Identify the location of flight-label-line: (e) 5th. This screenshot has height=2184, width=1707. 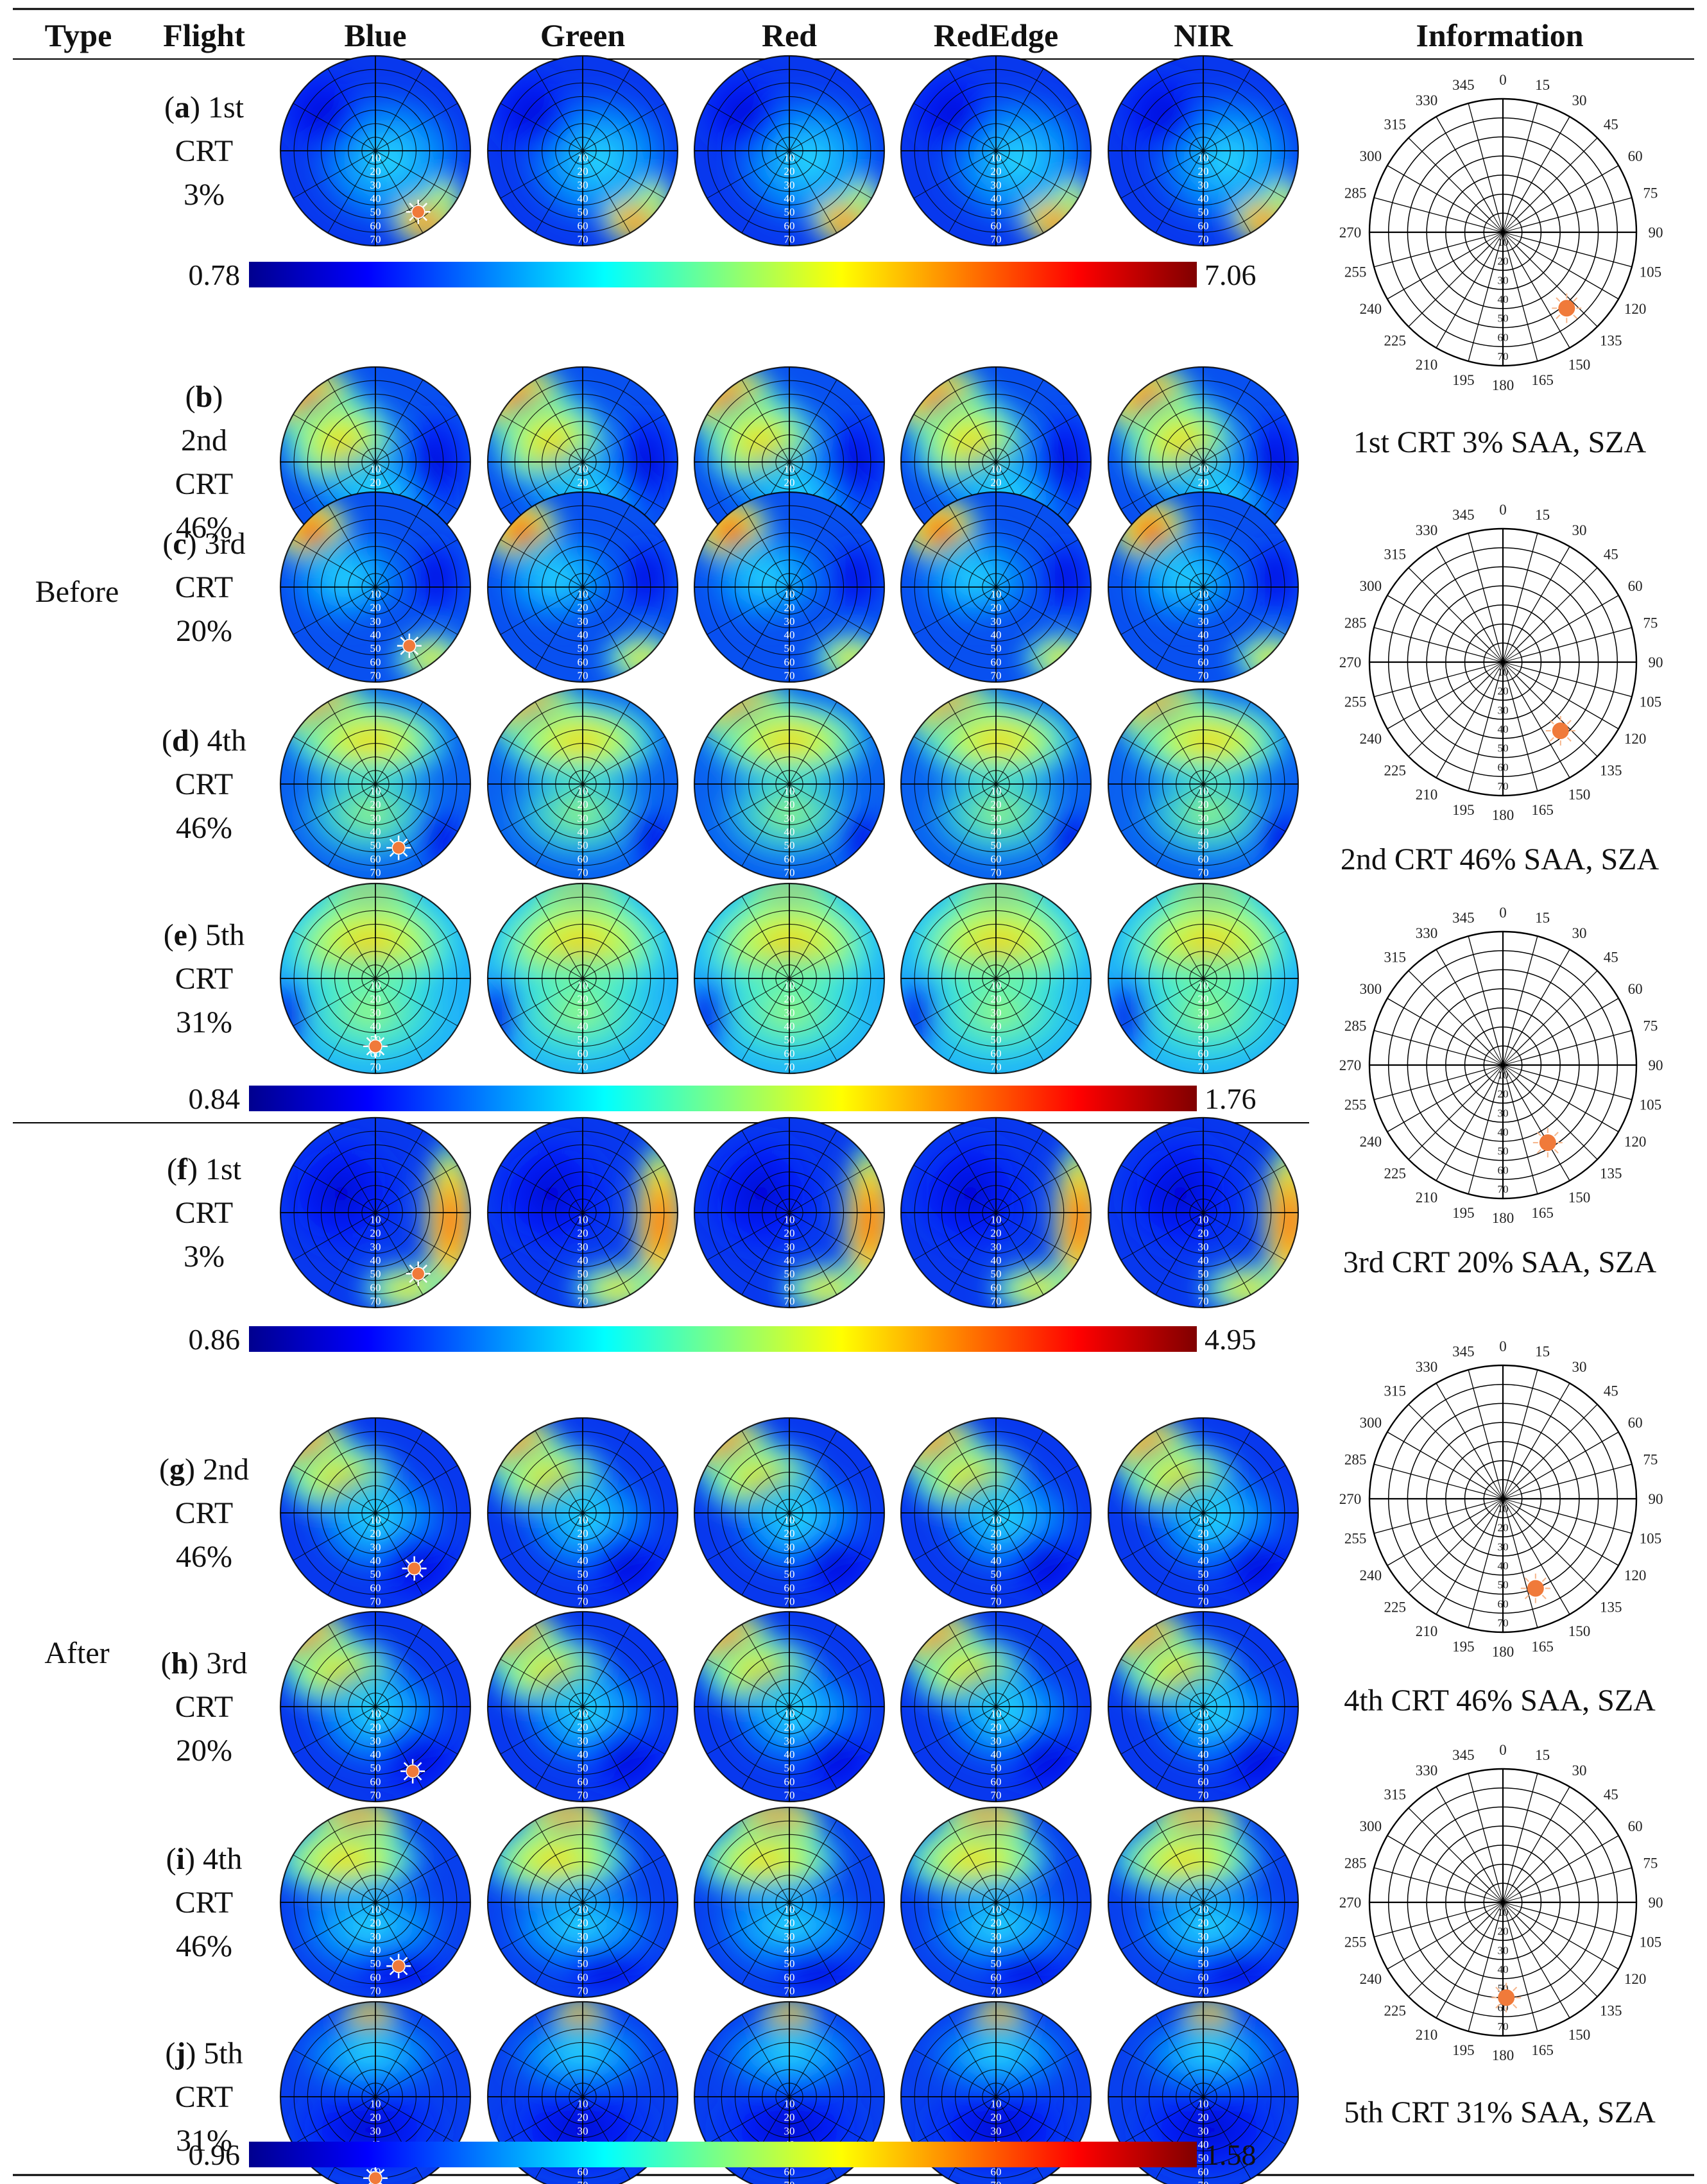
(205, 935).